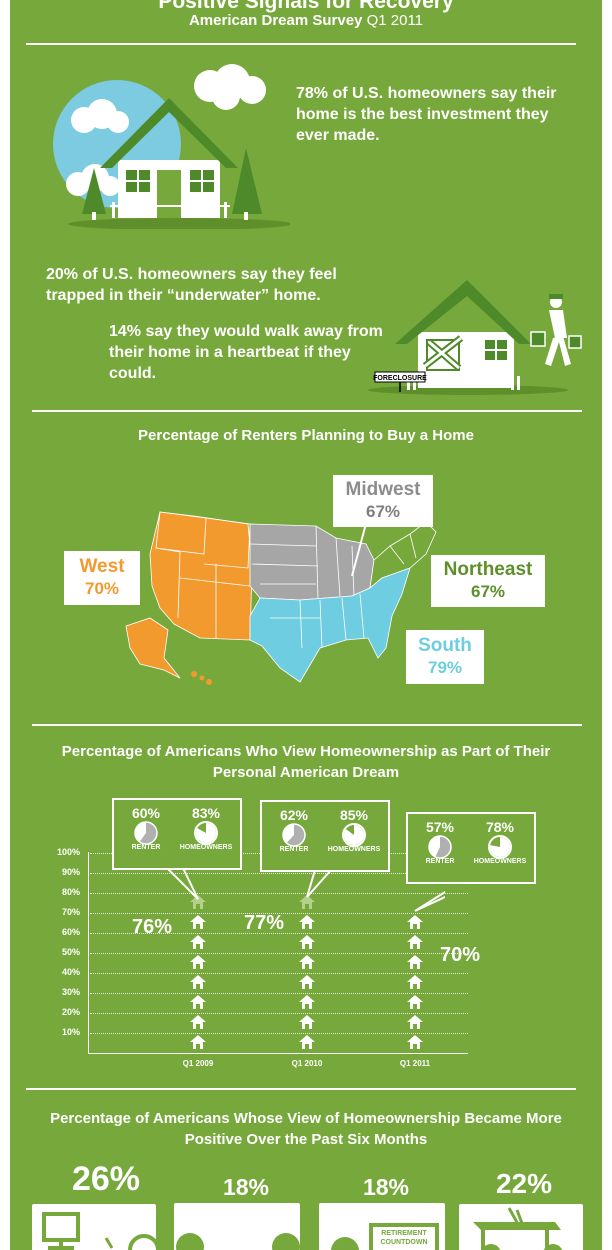  What do you see at coordinates (383, 489) in the screenshot?
I see `region-midwest-name: Midwest` at bounding box center [383, 489].